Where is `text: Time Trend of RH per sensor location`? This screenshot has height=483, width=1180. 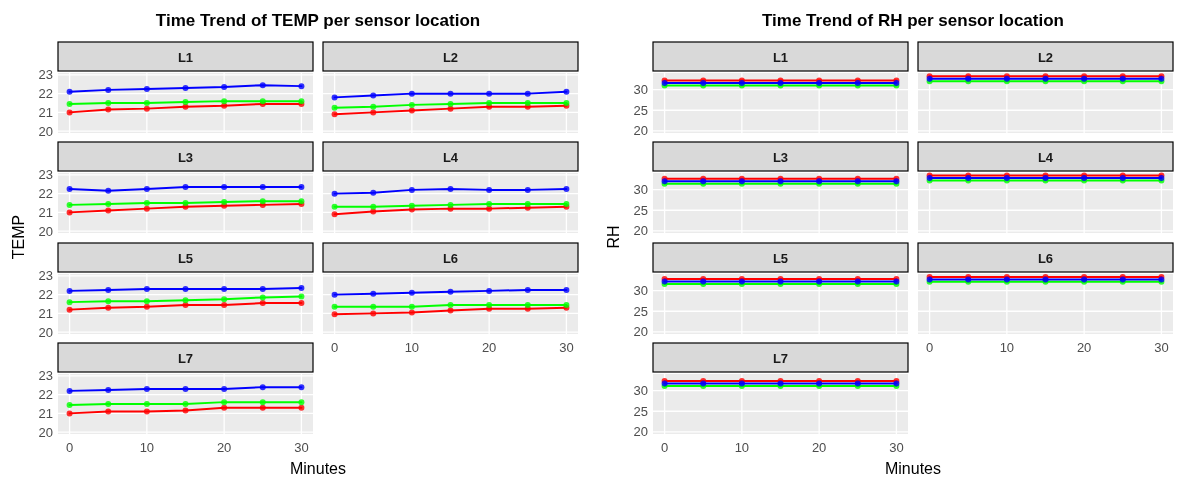
text: Time Trend of RH per sensor location is located at coordinates (913, 20).